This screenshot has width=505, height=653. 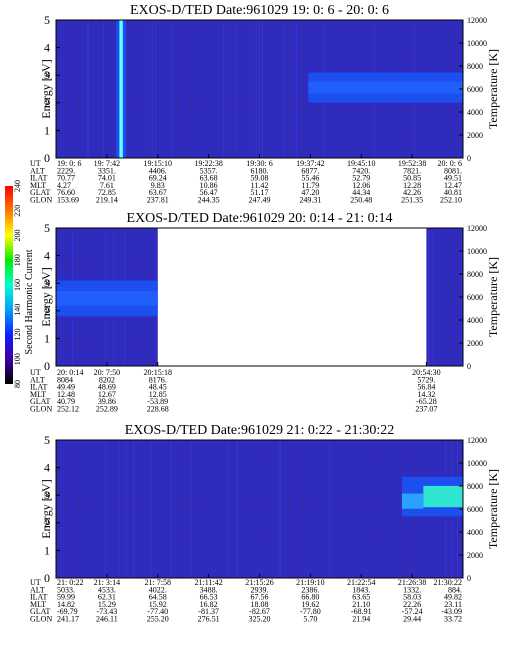 I want to click on orbit-cell: 58.03, so click(x=412, y=597).